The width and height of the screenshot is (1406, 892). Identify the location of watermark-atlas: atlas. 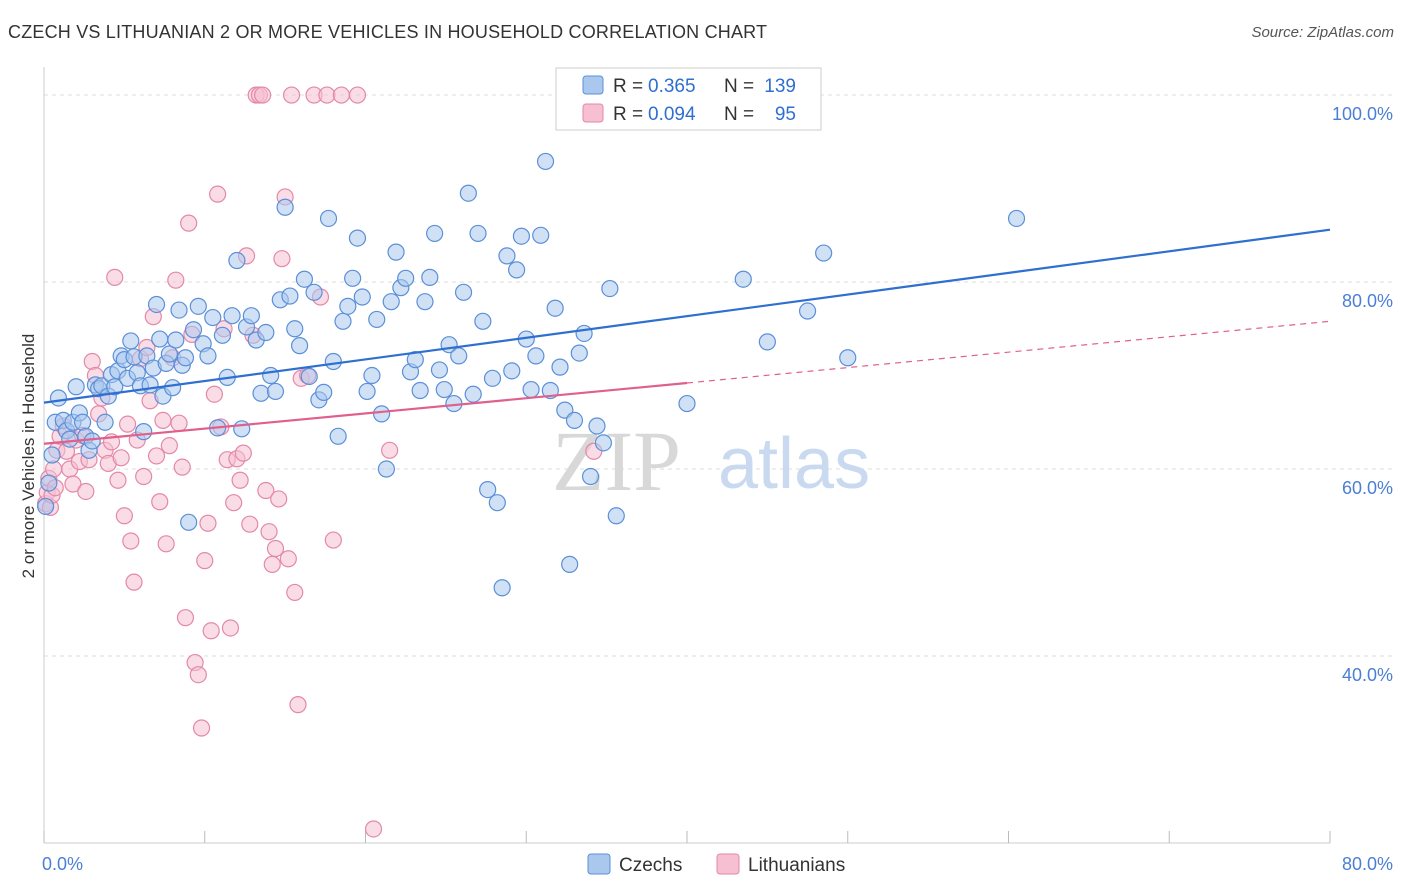
(794, 464).